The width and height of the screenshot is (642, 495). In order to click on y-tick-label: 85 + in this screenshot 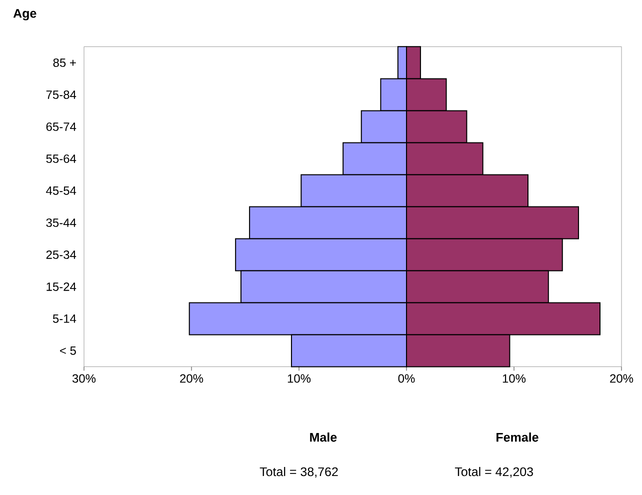, I will do `click(64, 62)`.